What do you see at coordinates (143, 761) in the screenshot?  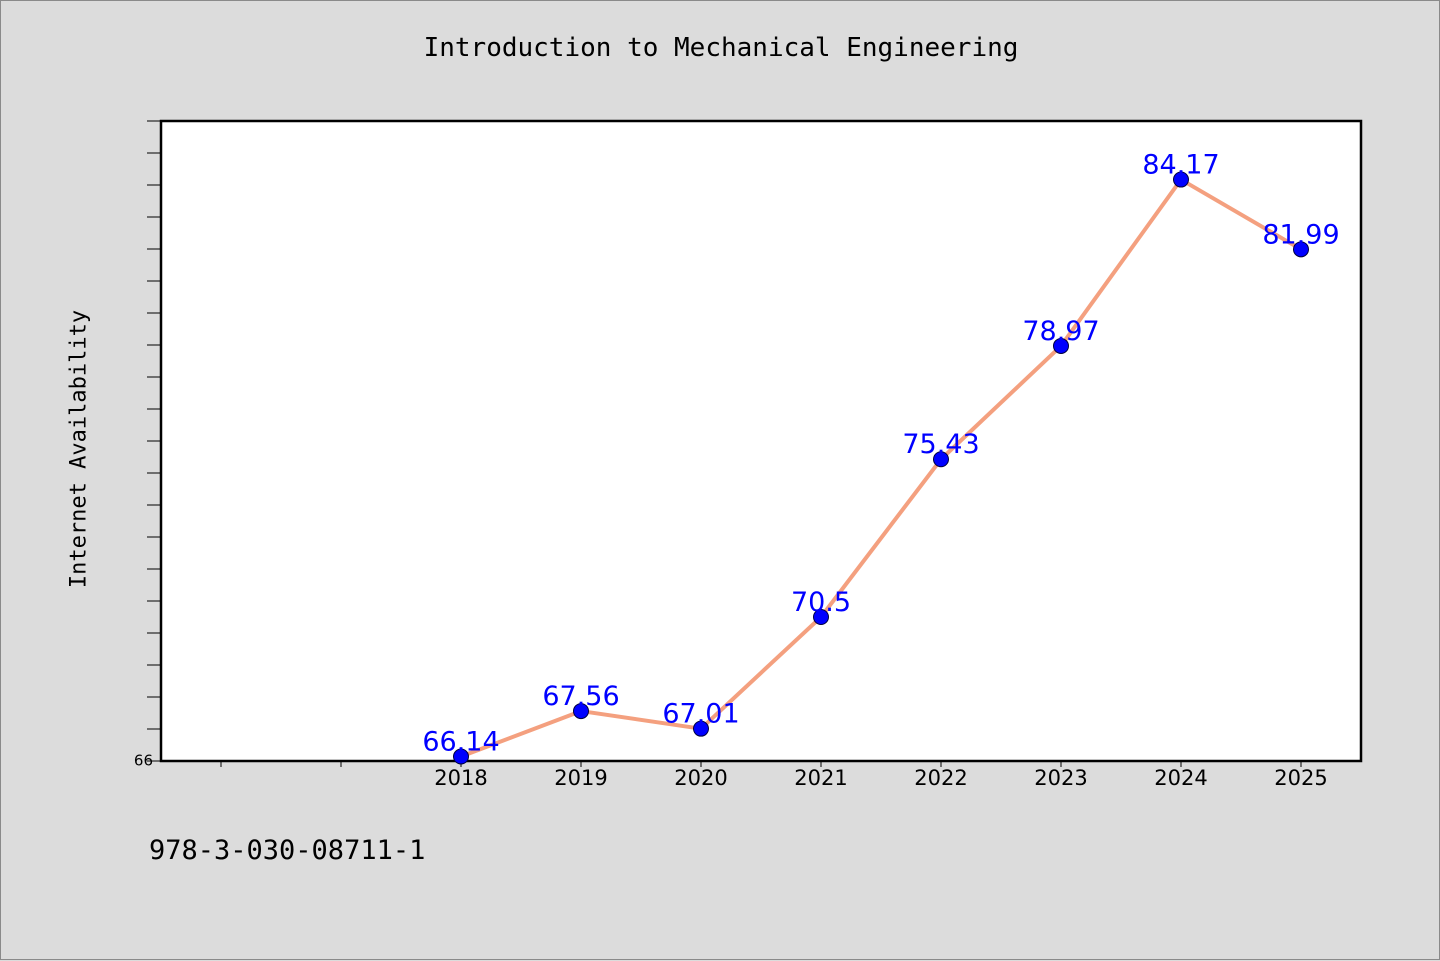 I see `y-tick-label: 66` at bounding box center [143, 761].